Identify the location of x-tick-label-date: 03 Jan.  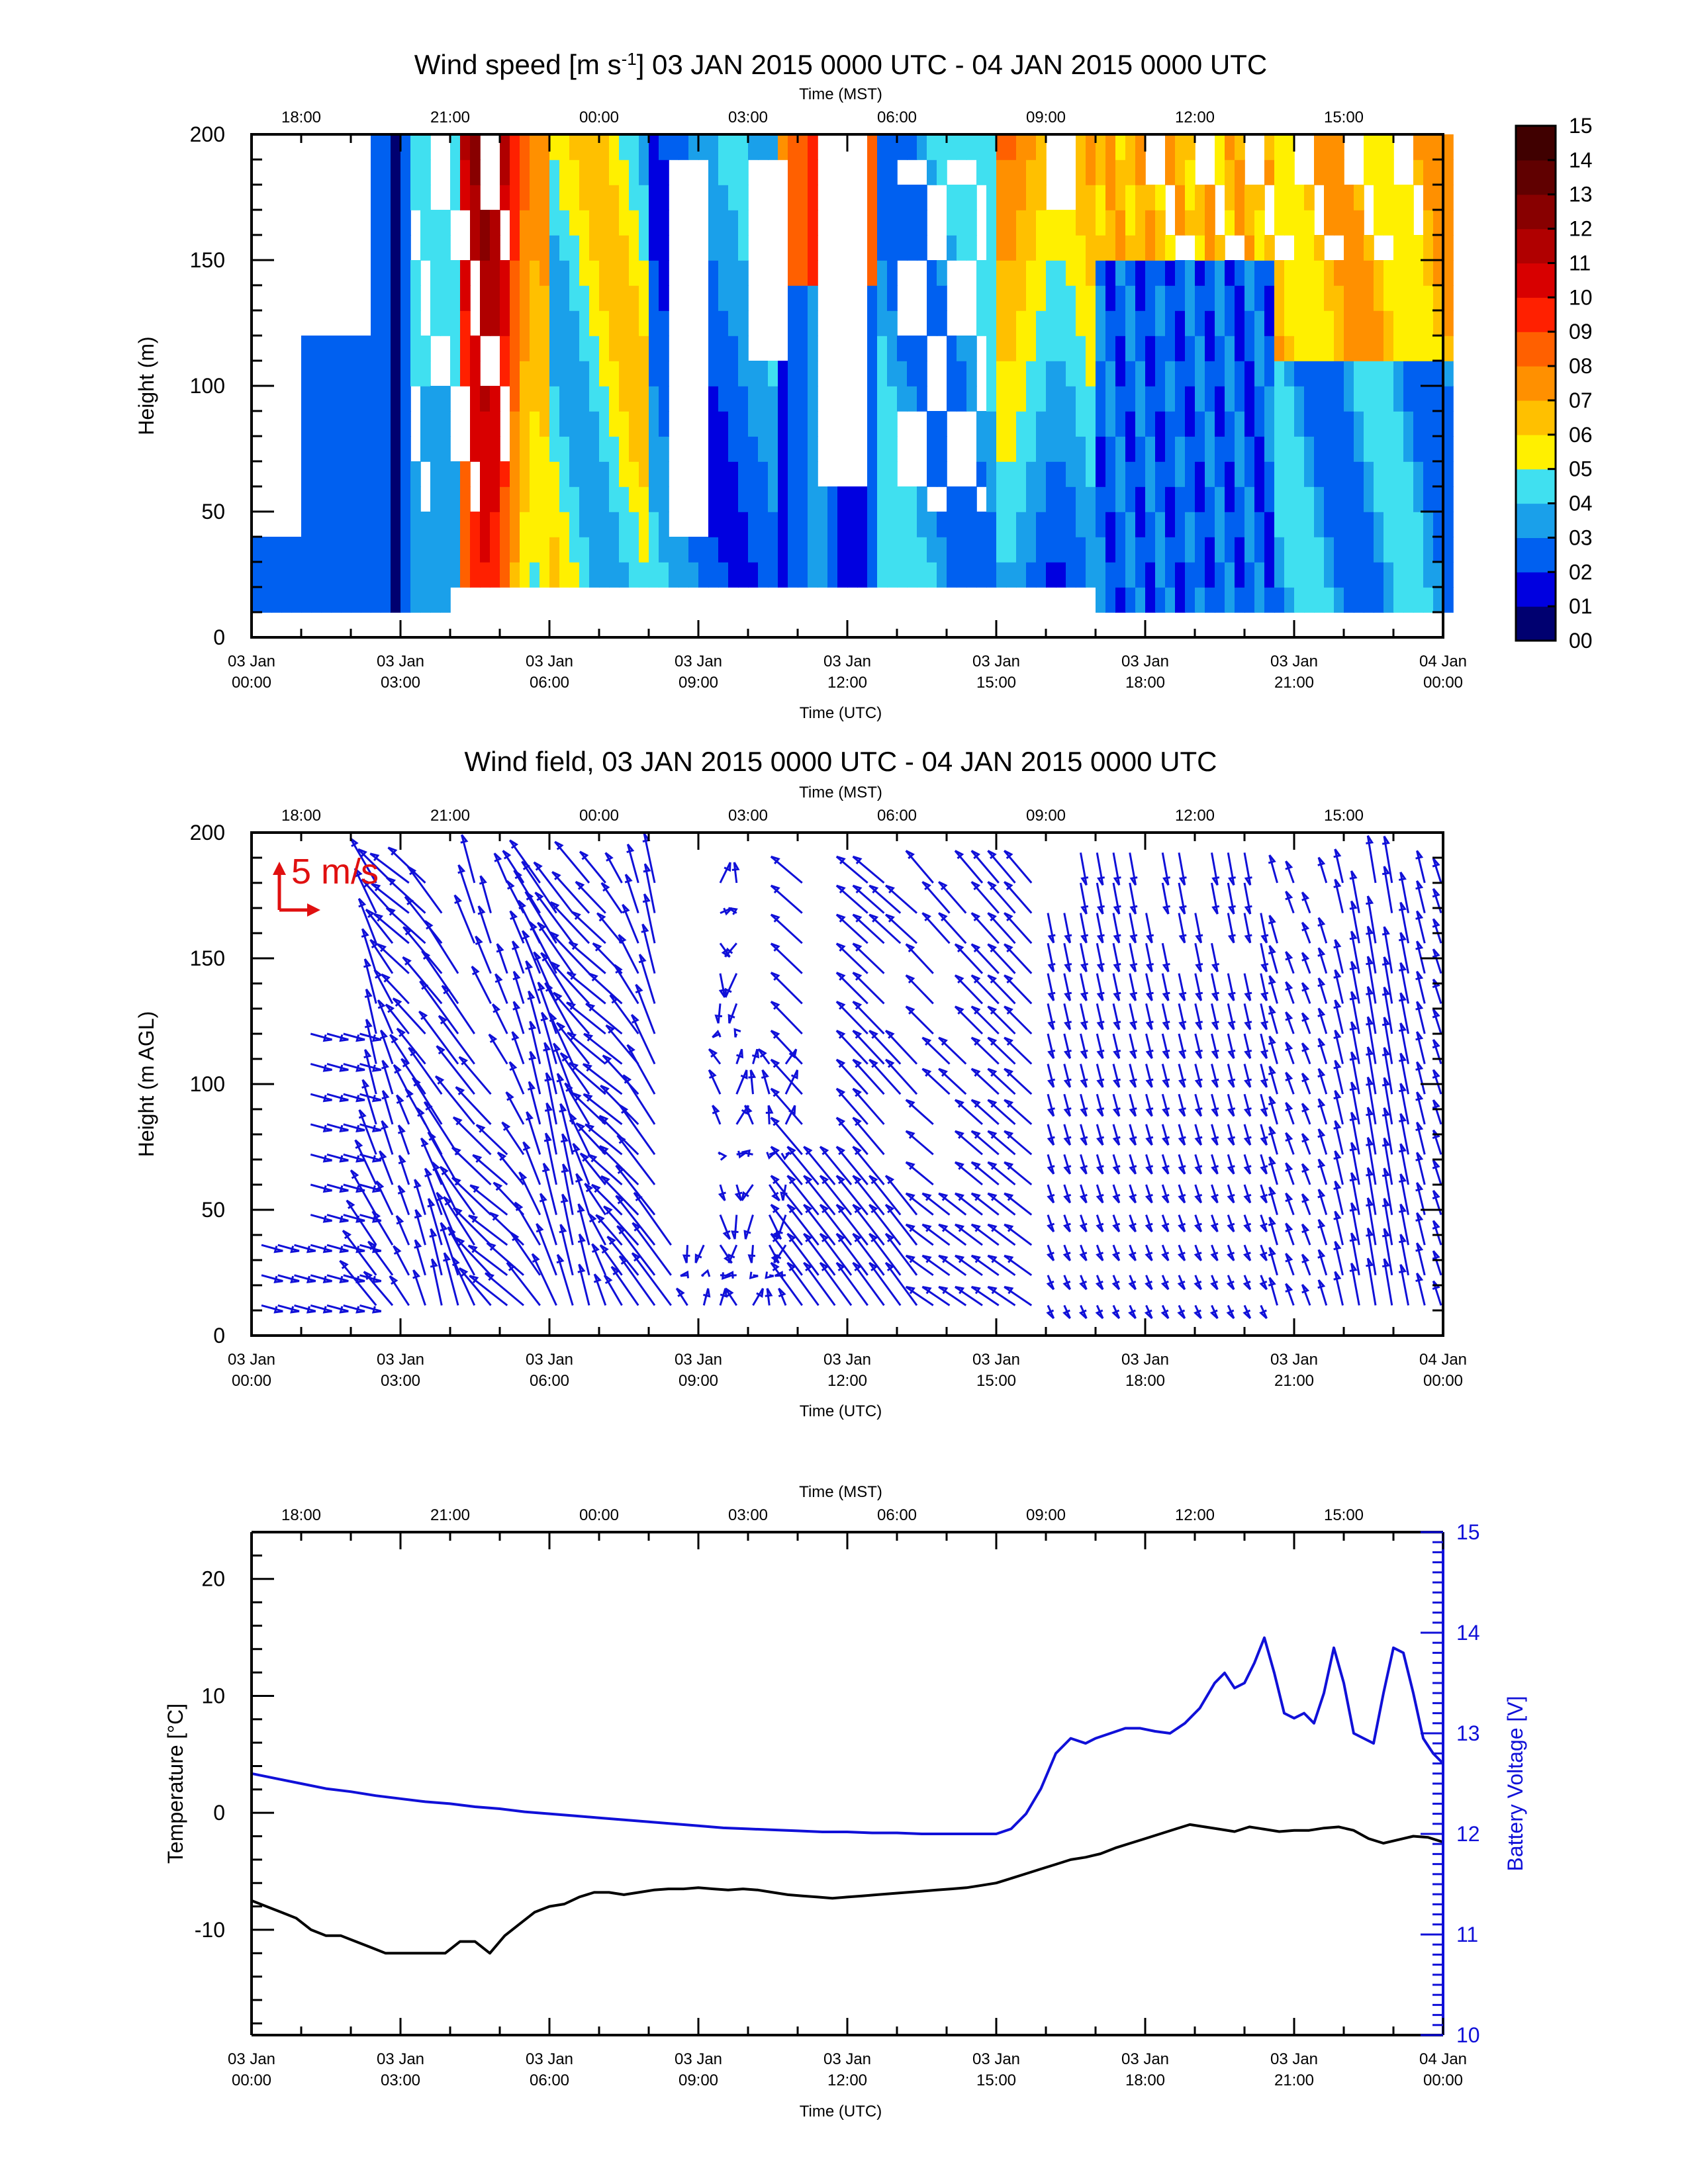
(698, 1360).